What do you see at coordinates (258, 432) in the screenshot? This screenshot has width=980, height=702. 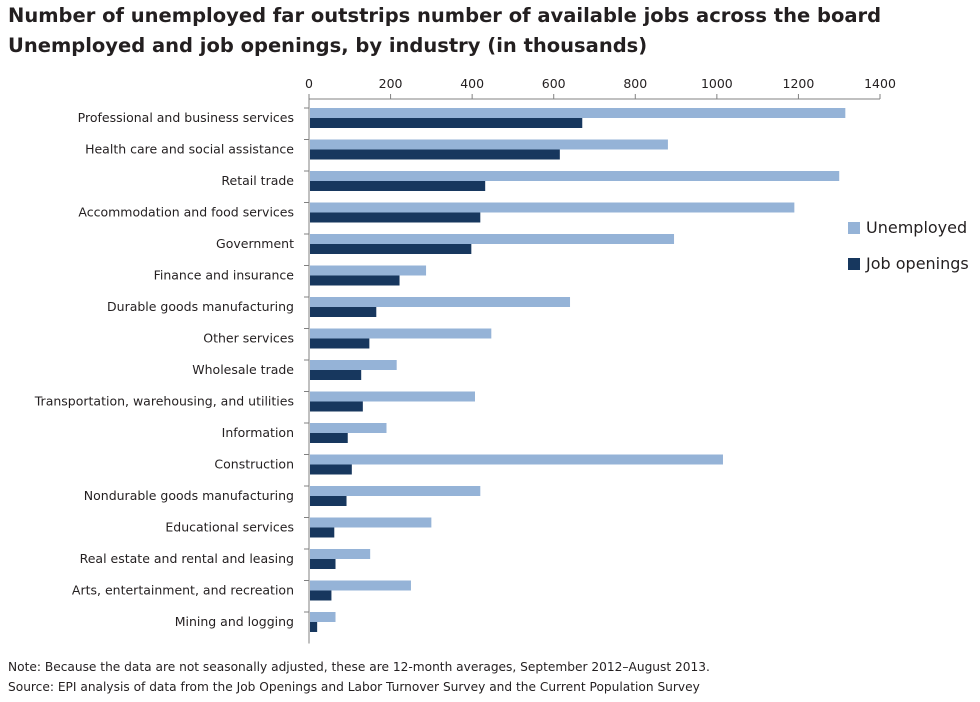 I see `category-label: Information` at bounding box center [258, 432].